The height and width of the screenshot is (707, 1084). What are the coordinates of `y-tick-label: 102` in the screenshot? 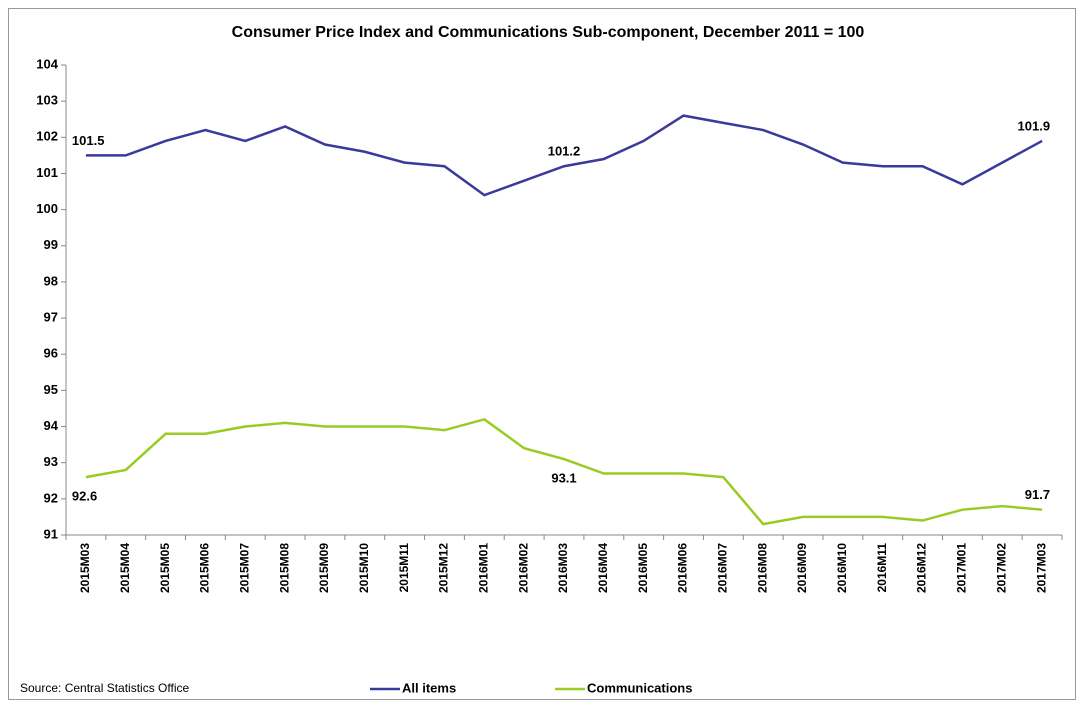 It's located at (47, 136).